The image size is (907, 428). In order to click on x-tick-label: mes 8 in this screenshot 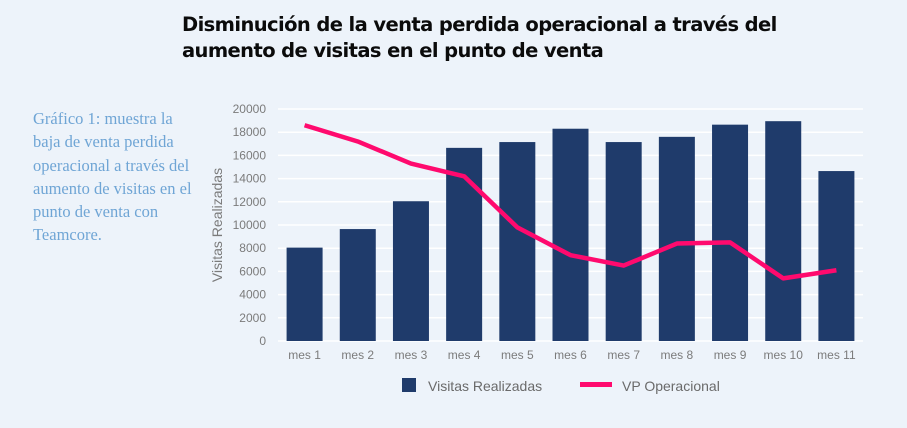, I will do `click(677, 355)`.